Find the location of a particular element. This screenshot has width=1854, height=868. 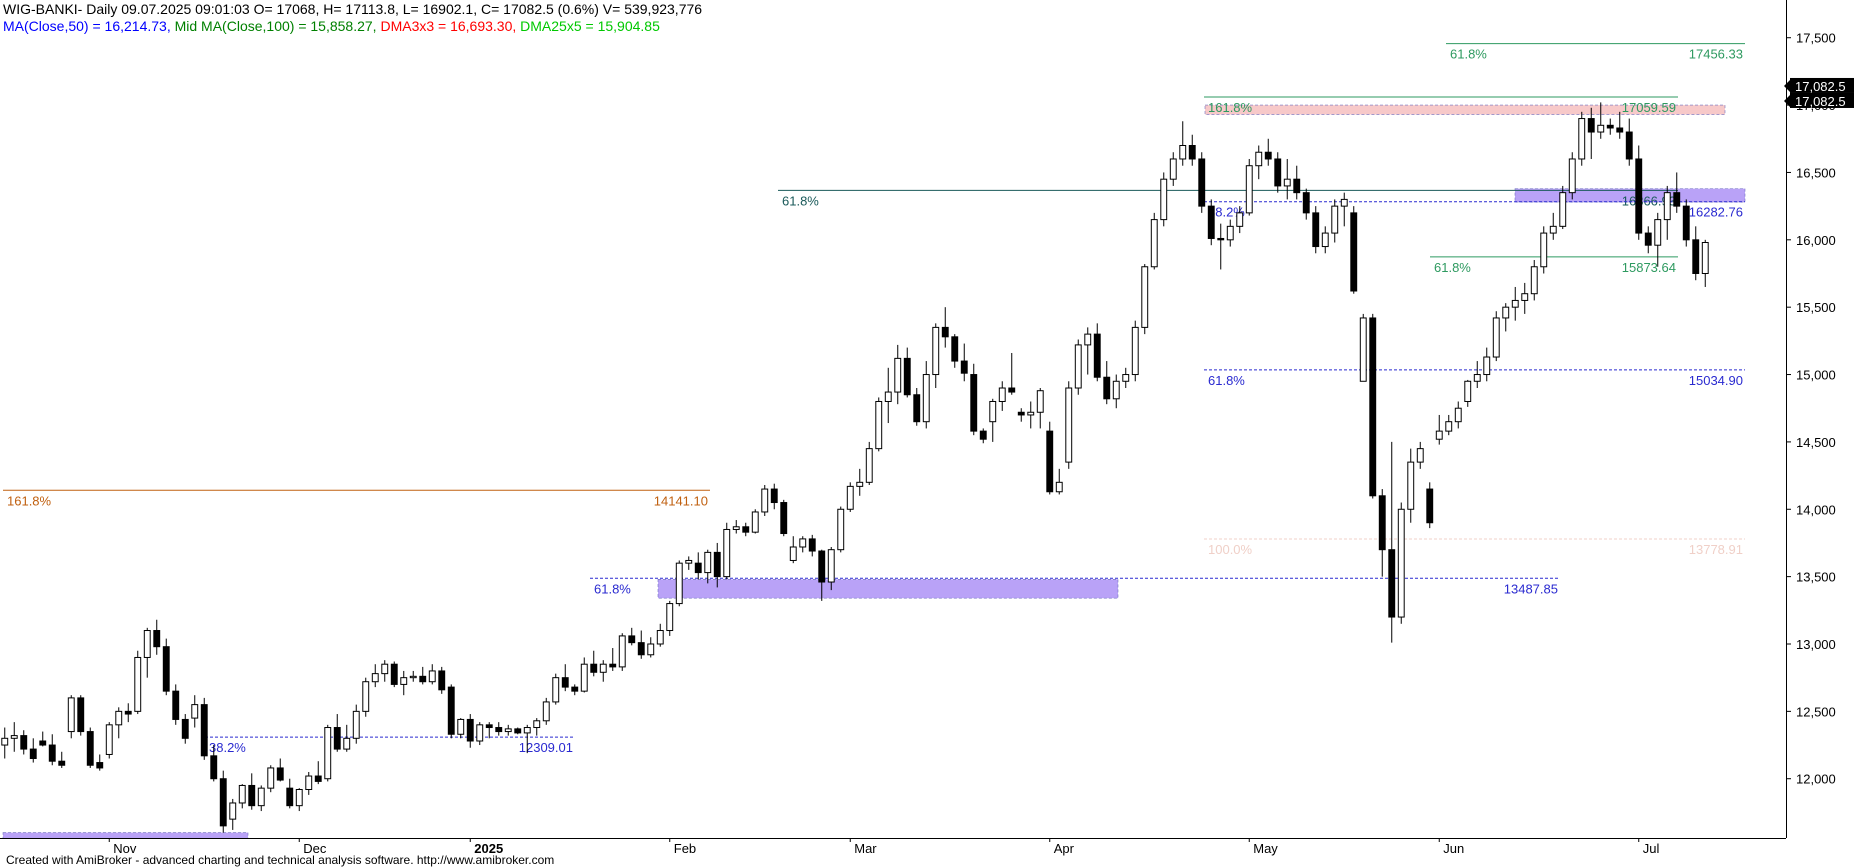

x-tick-label: Nov is located at coordinates (125, 848).